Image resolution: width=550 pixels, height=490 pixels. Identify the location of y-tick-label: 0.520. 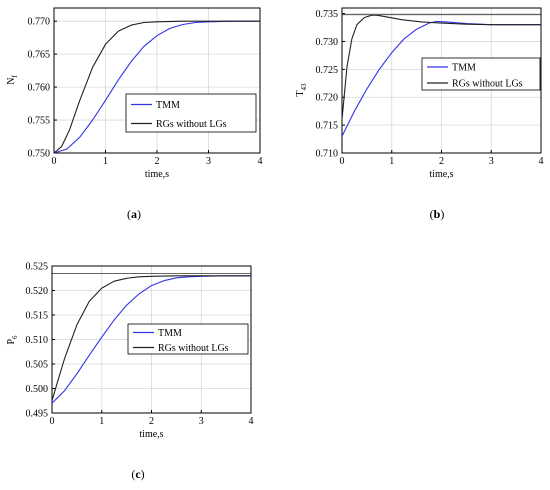
(37, 291).